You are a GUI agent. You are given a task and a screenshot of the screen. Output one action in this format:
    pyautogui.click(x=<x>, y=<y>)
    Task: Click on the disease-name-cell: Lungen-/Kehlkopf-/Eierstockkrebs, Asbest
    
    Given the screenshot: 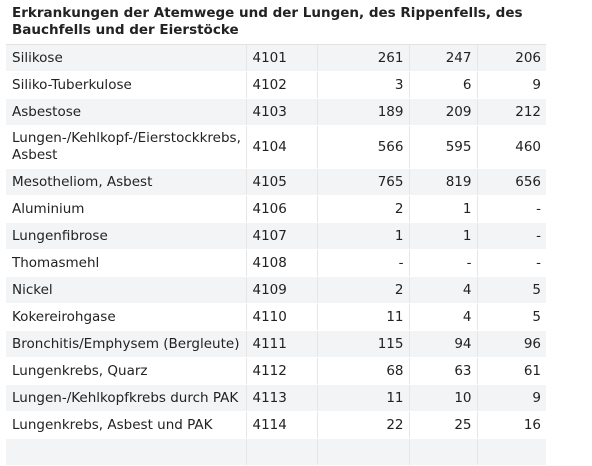 What is the action you would take?
    pyautogui.click(x=126, y=147)
    